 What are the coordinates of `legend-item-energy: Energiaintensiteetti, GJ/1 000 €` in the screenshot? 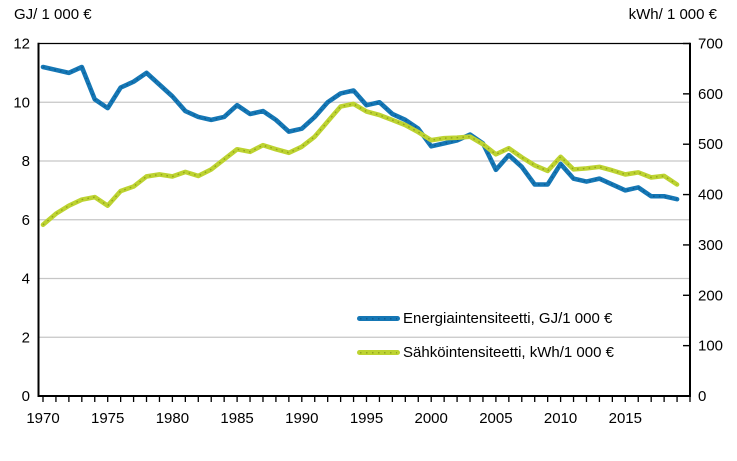 It's located at (485, 318).